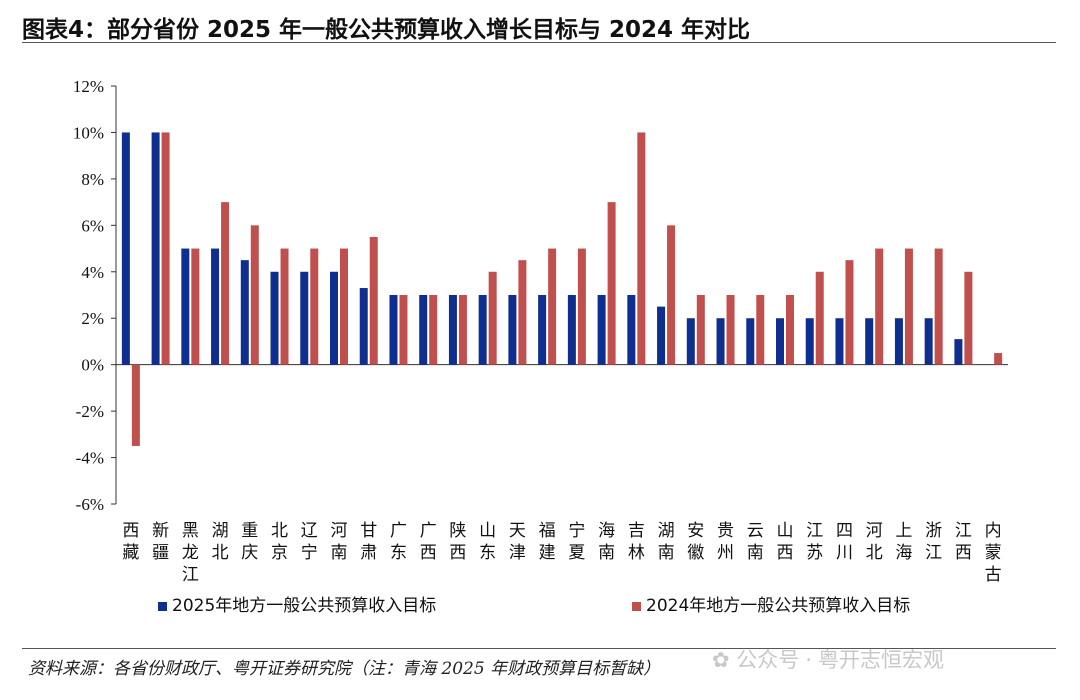 The image size is (1080, 700). What do you see at coordinates (517, 531) in the screenshot?
I see `category-label: 天` at bounding box center [517, 531].